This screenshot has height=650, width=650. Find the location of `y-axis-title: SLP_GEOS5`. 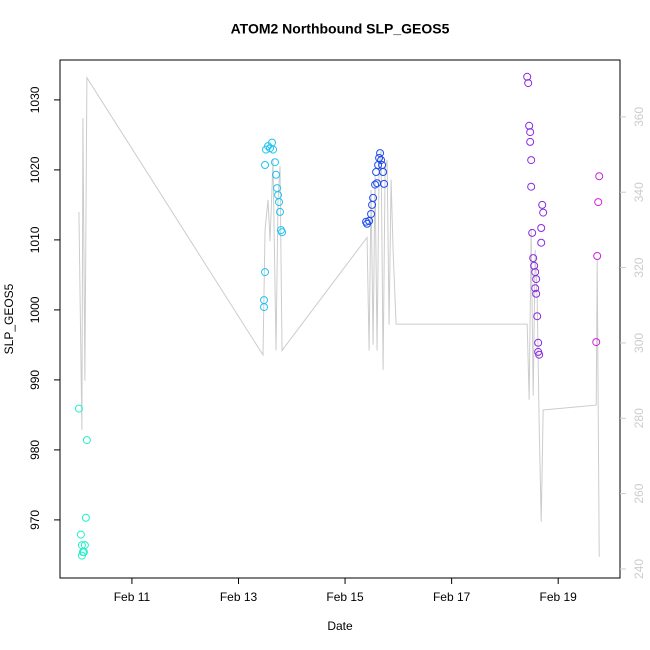

y-axis-title: SLP_GEOS5 is located at coordinates (9, 318).